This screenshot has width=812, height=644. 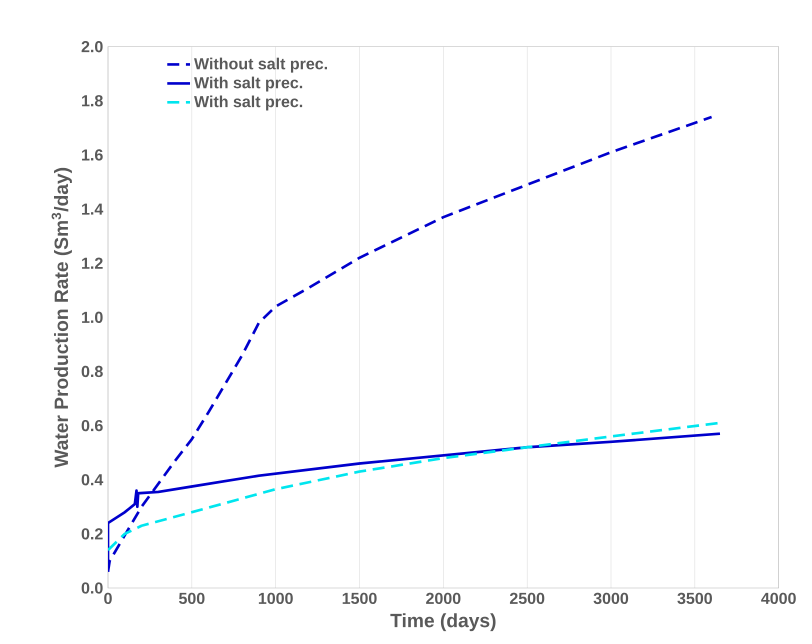 What do you see at coordinates (611, 598) in the screenshot?
I see `x-tick-label: 3000` at bounding box center [611, 598].